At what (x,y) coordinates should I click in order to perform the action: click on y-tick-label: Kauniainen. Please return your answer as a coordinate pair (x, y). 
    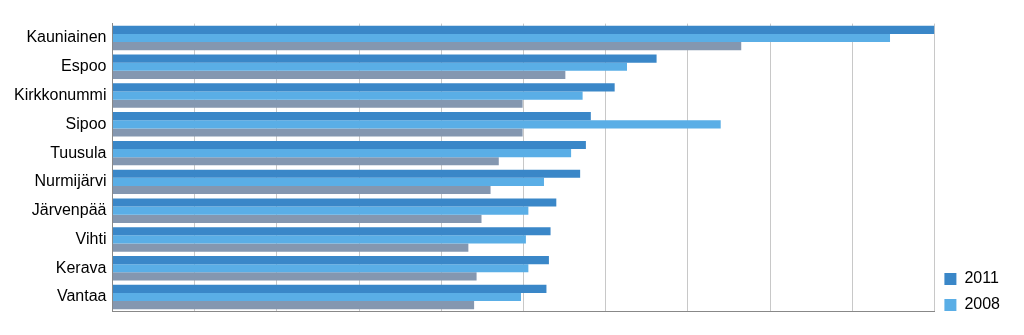
    Looking at the image, I should click on (66, 37).